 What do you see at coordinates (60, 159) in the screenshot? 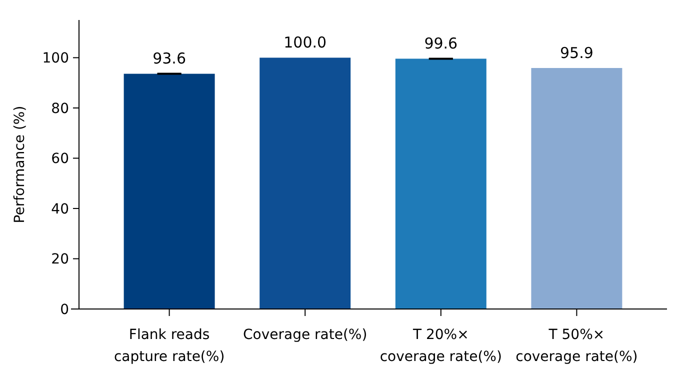
I see `y-tick-label: 60` at bounding box center [60, 159].